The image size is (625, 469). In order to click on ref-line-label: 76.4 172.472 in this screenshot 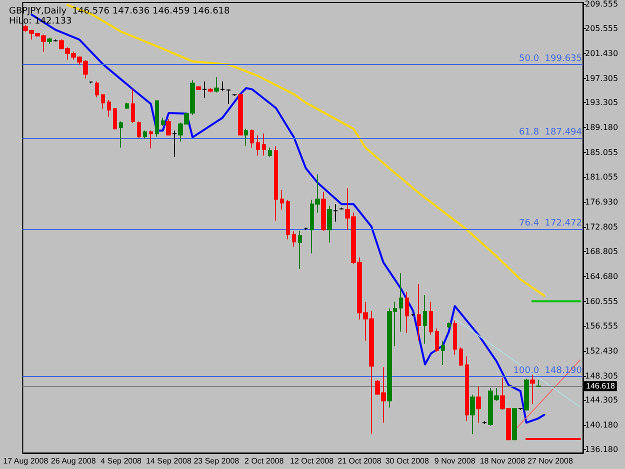, I will do `click(550, 223)`.